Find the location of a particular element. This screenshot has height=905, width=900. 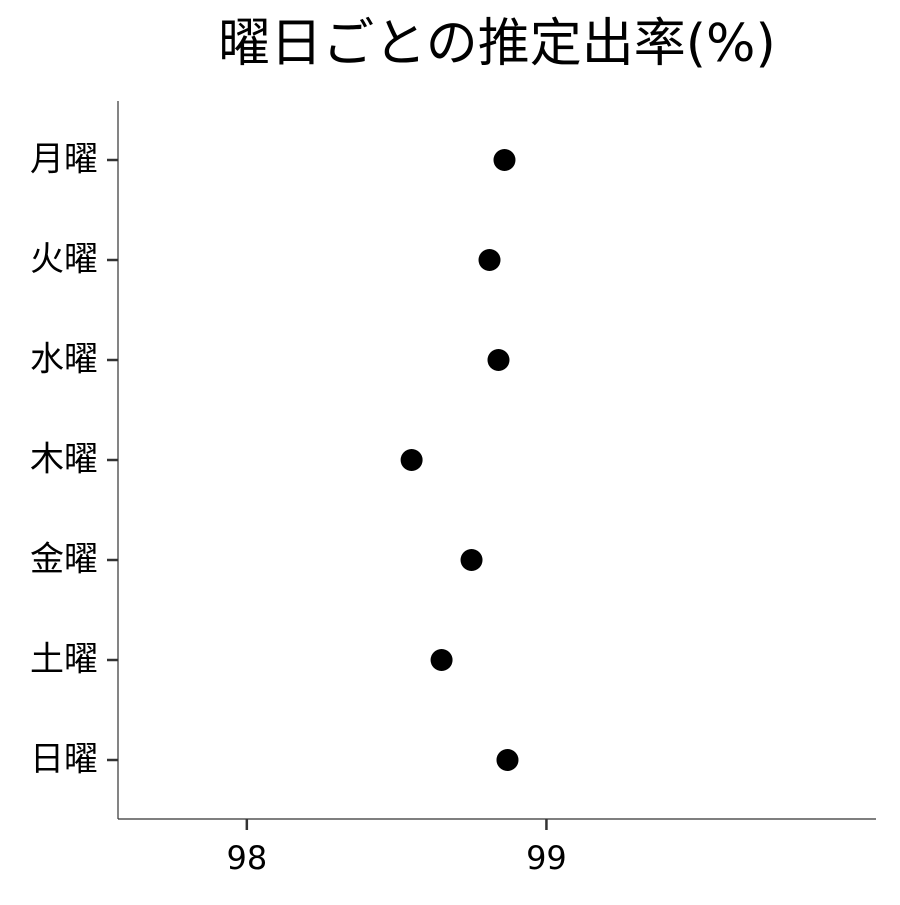

y-tick-label: 水曜 is located at coordinates (64, 360).